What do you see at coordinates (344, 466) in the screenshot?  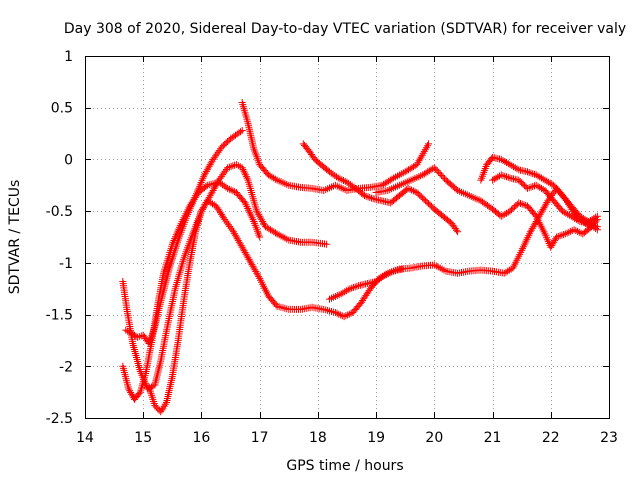 I see `x-axis-label: GPS time / hours` at bounding box center [344, 466].